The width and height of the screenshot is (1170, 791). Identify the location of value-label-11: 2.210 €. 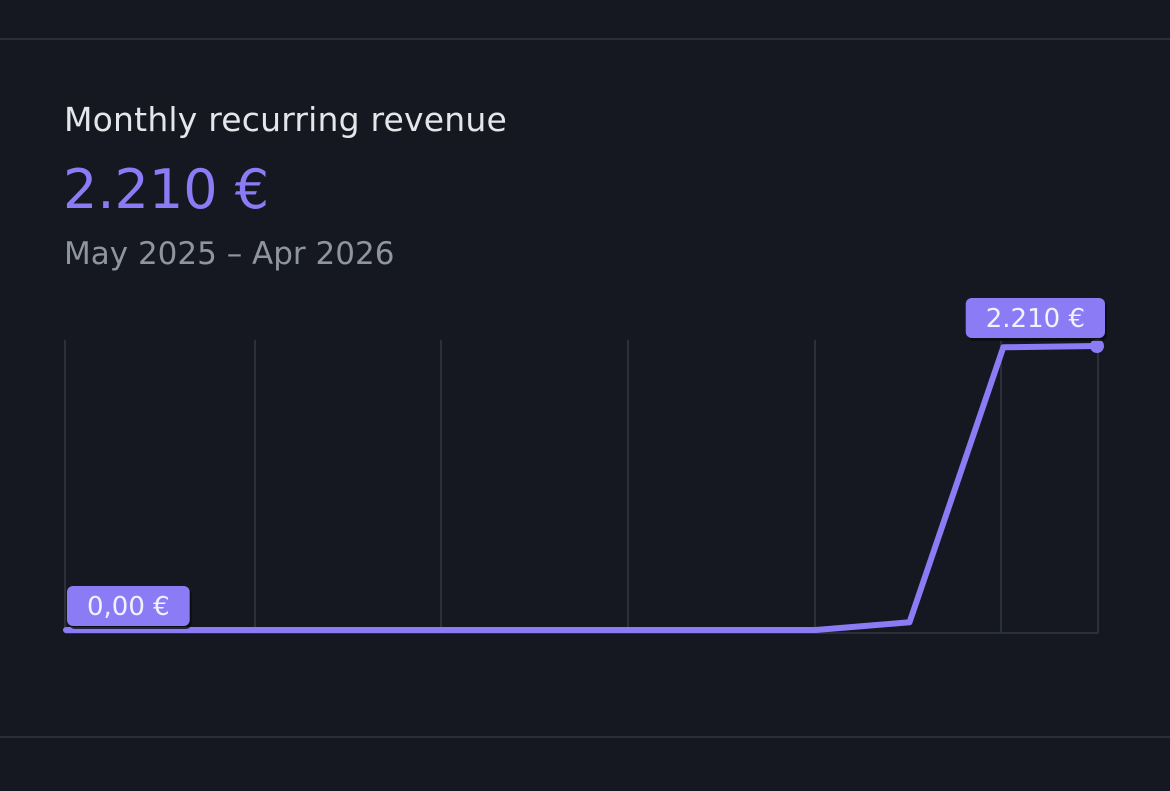
(1036, 319).